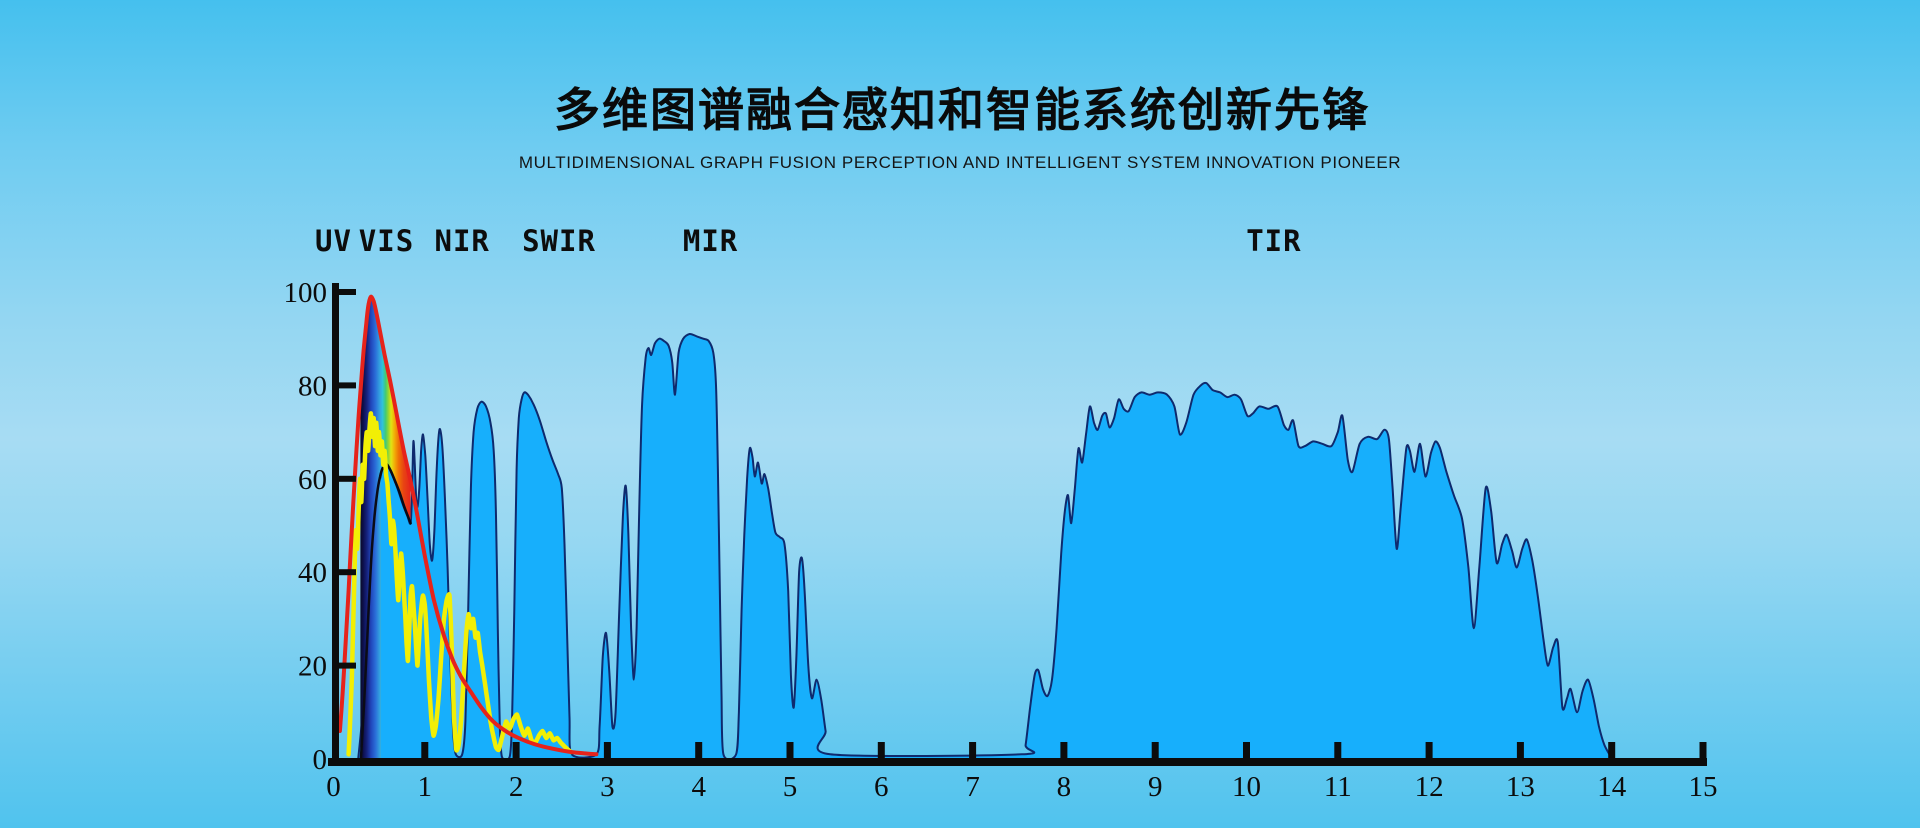  Describe the element at coordinates (1017, 762) in the screenshot. I see `x-axis-line` at that location.